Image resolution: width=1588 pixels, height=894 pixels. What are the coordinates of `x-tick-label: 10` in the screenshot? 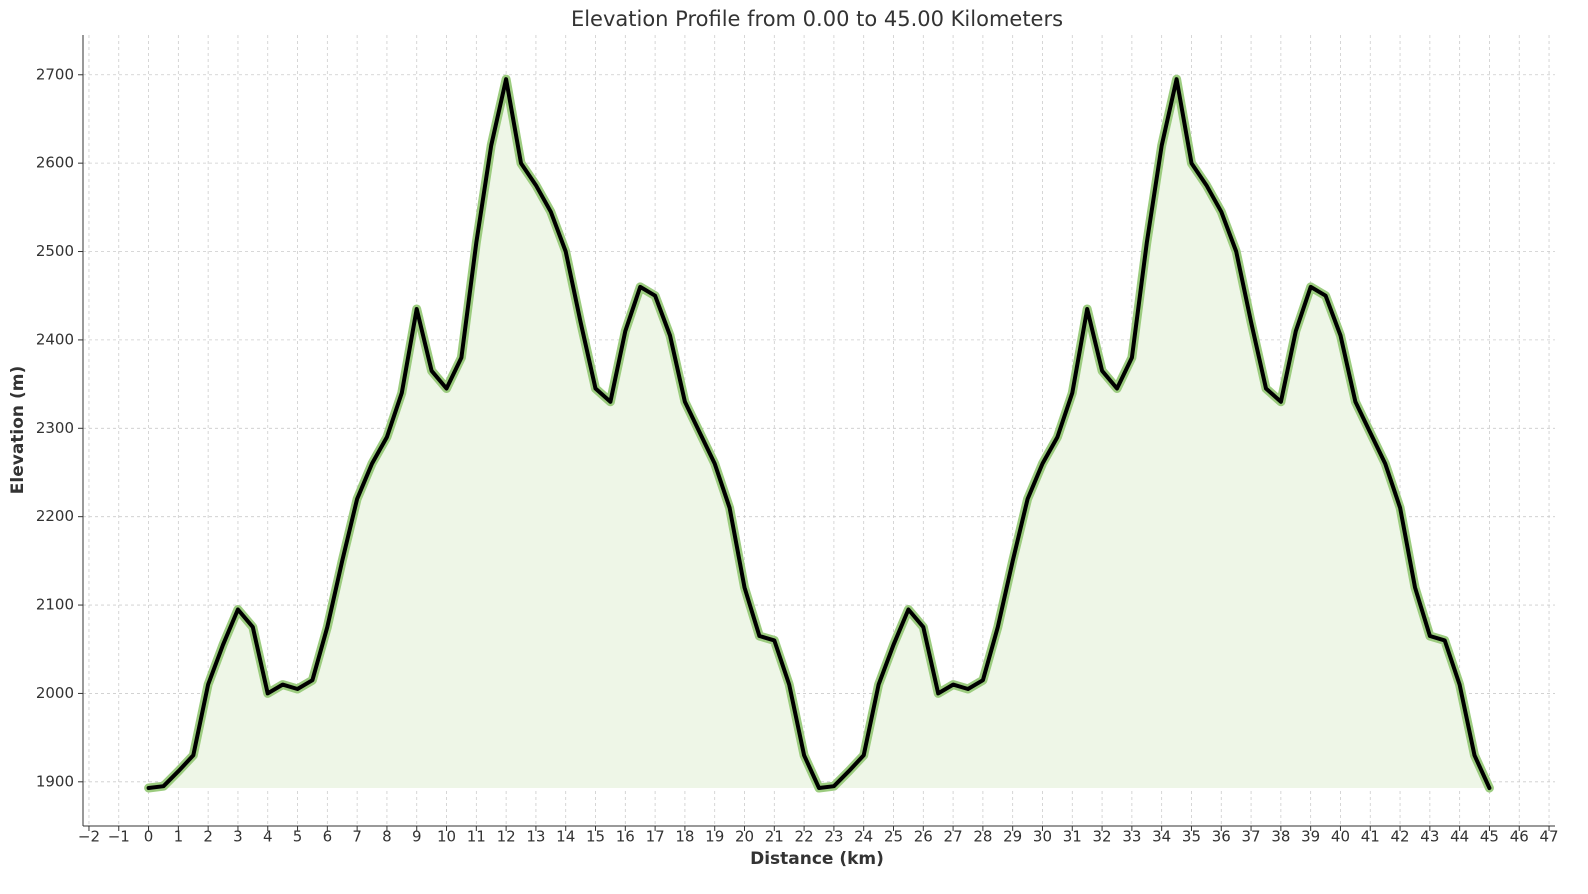 It's located at (446, 837).